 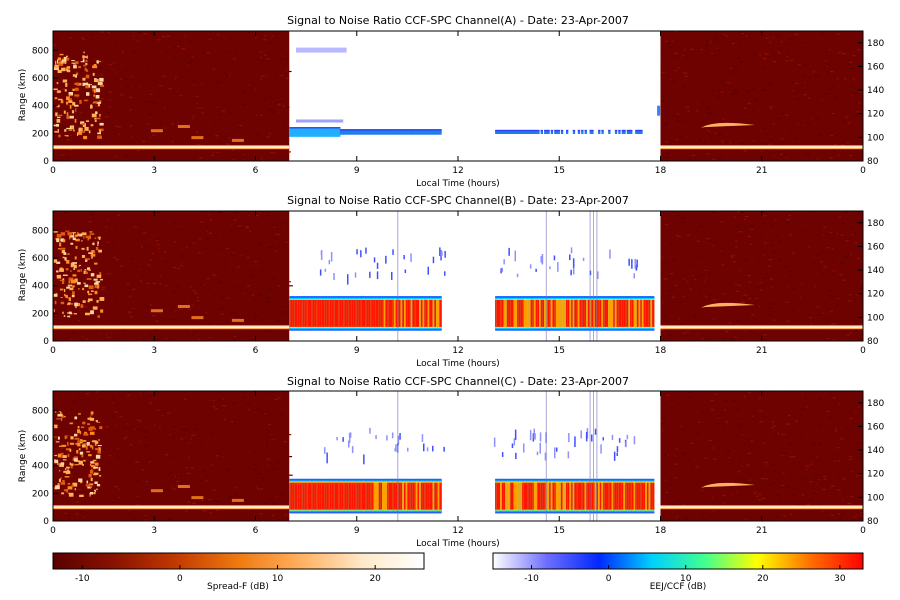 I want to click on y-tick-label: 600, so click(x=40, y=79).